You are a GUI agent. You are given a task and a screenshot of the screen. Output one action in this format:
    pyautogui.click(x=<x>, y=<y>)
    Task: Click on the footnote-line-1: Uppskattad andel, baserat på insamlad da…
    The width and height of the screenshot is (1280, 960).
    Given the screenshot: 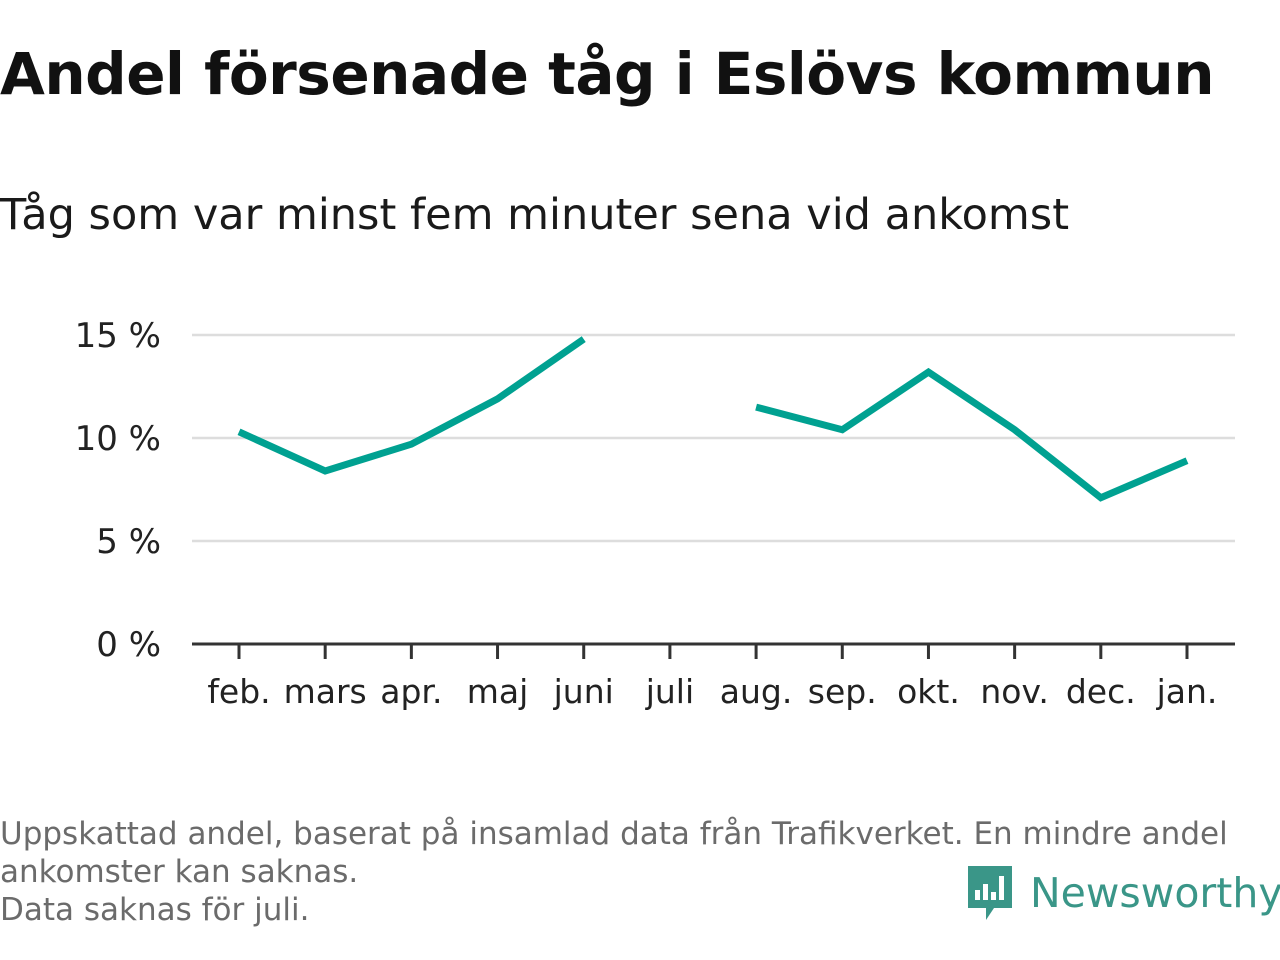 What is the action you would take?
    pyautogui.click(x=614, y=834)
    